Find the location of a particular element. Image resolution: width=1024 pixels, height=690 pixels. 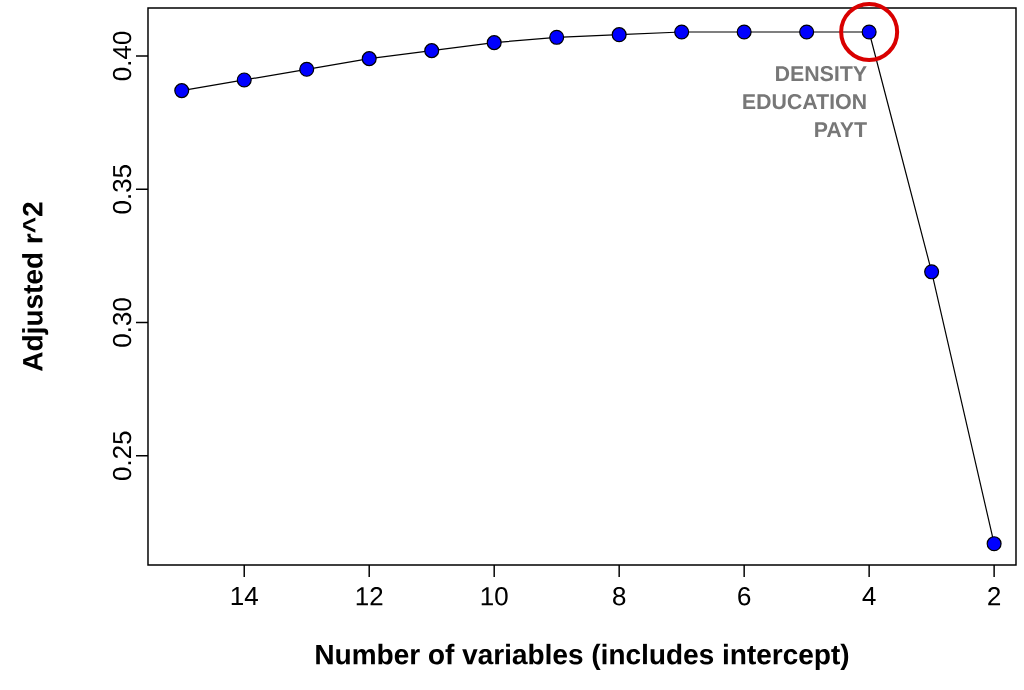

x-tick-label: 10 is located at coordinates (494, 596).